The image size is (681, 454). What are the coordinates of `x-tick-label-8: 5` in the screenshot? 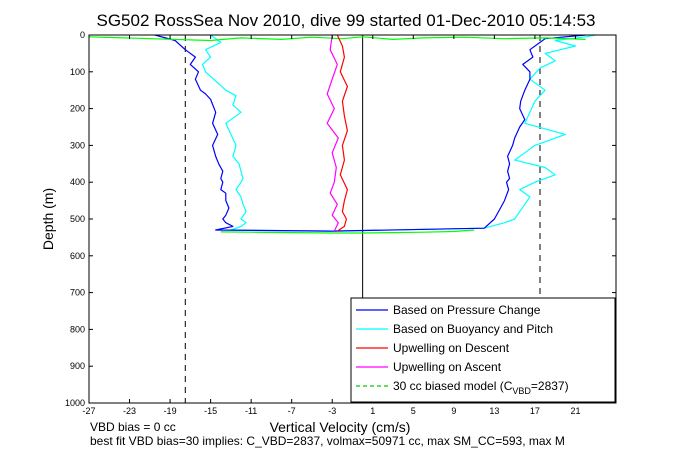 It's located at (413, 411).